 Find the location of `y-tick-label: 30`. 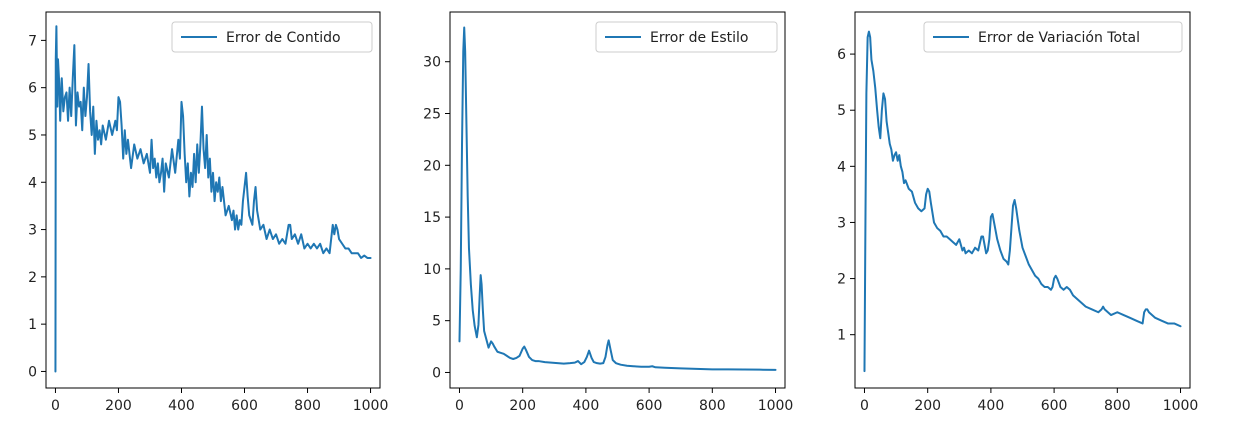

y-tick-label: 30 is located at coordinates (432, 63).